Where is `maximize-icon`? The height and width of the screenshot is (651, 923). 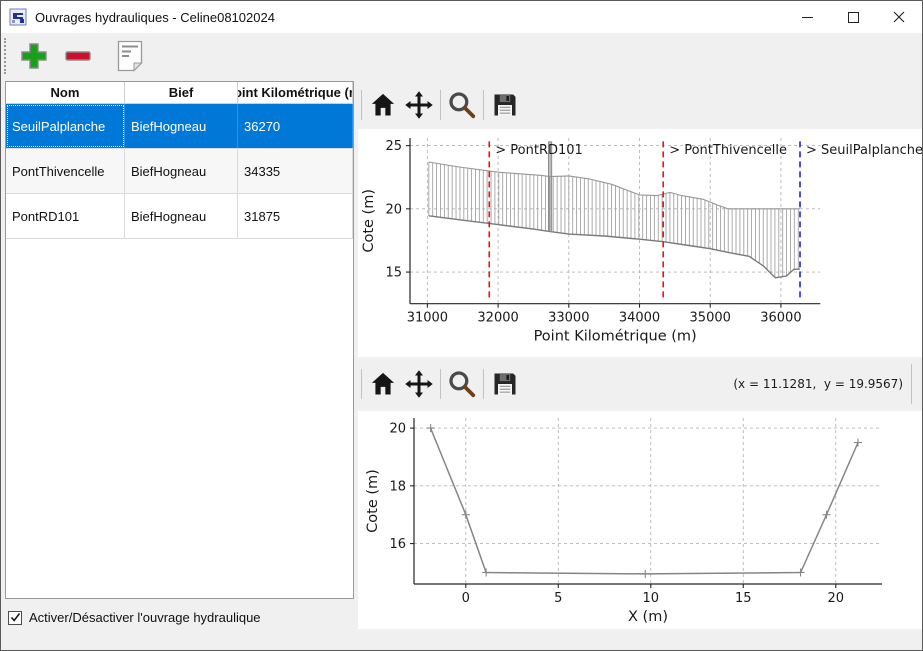 maximize-icon is located at coordinates (853, 17).